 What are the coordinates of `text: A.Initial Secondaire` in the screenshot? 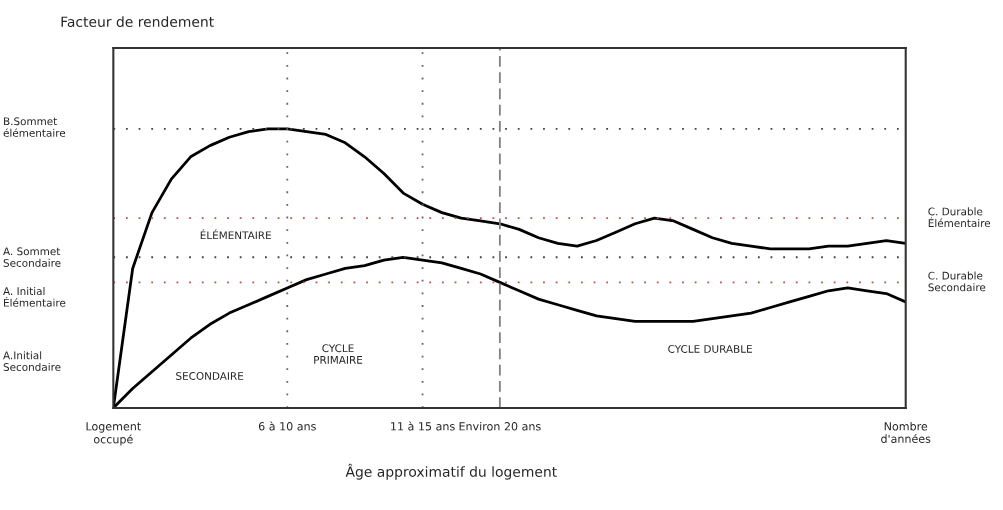 It's located at (32, 361).